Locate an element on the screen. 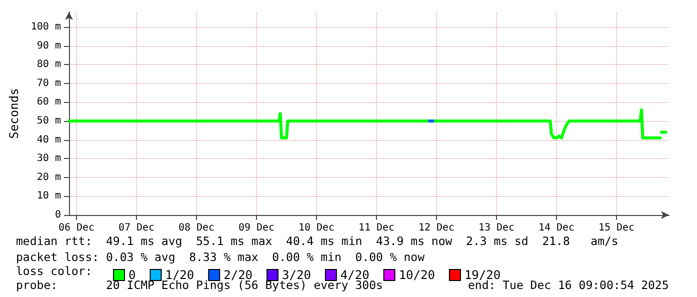 Image resolution: width=697 pixels, height=297 pixels. x-tick-label: 12 Dec is located at coordinates (436, 228).